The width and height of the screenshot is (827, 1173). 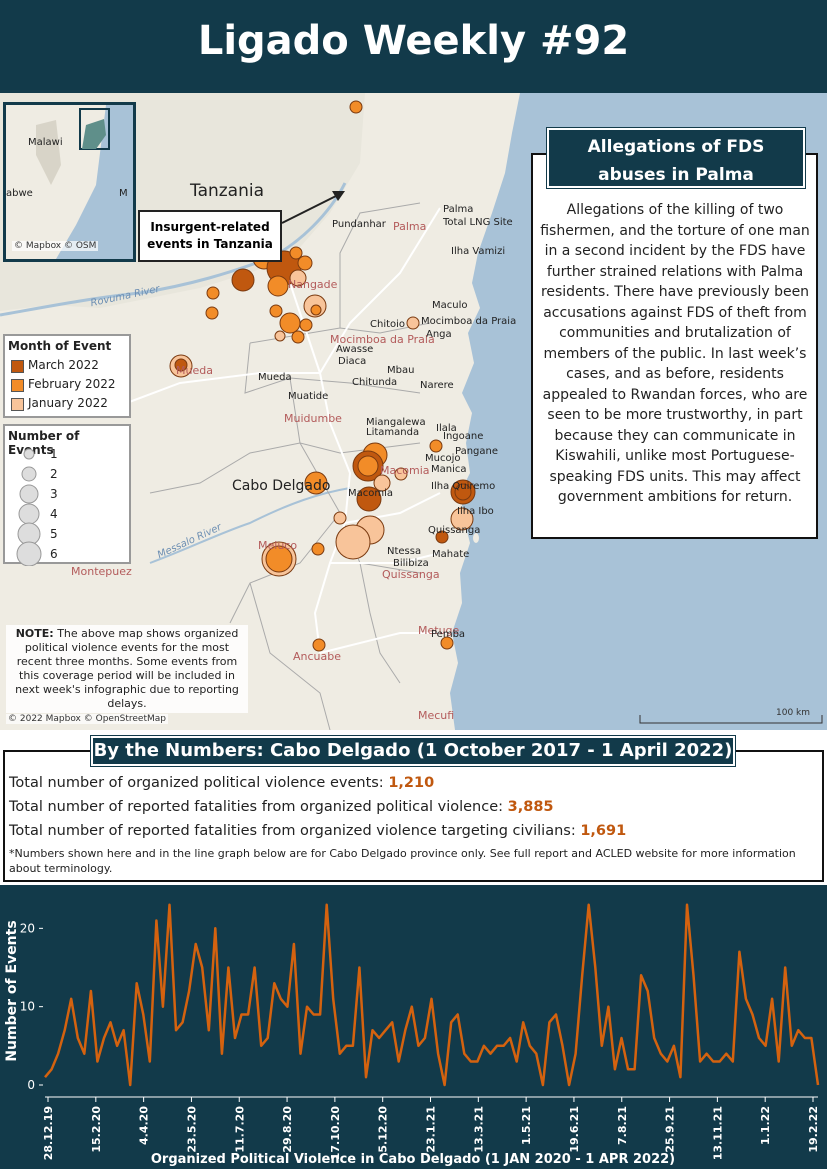 What do you see at coordinates (45, 142) in the screenshot?
I see `inset-label-malawi: Malawi` at bounding box center [45, 142].